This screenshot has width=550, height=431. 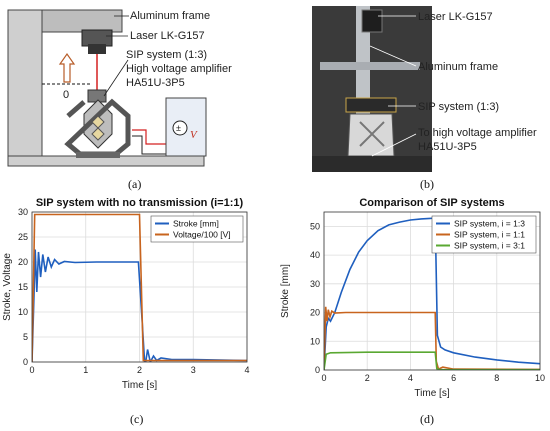 I want to click on zero-label: 0, so click(x=66, y=95).